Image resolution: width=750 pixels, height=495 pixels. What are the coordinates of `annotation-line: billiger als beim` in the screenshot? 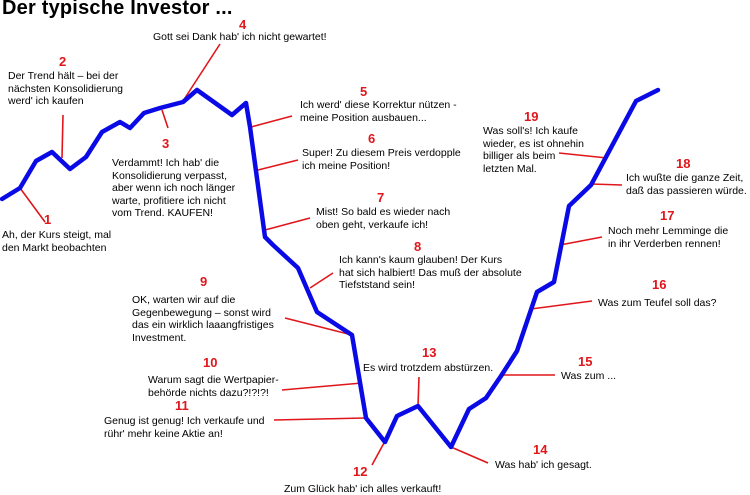 It's located at (519, 156).